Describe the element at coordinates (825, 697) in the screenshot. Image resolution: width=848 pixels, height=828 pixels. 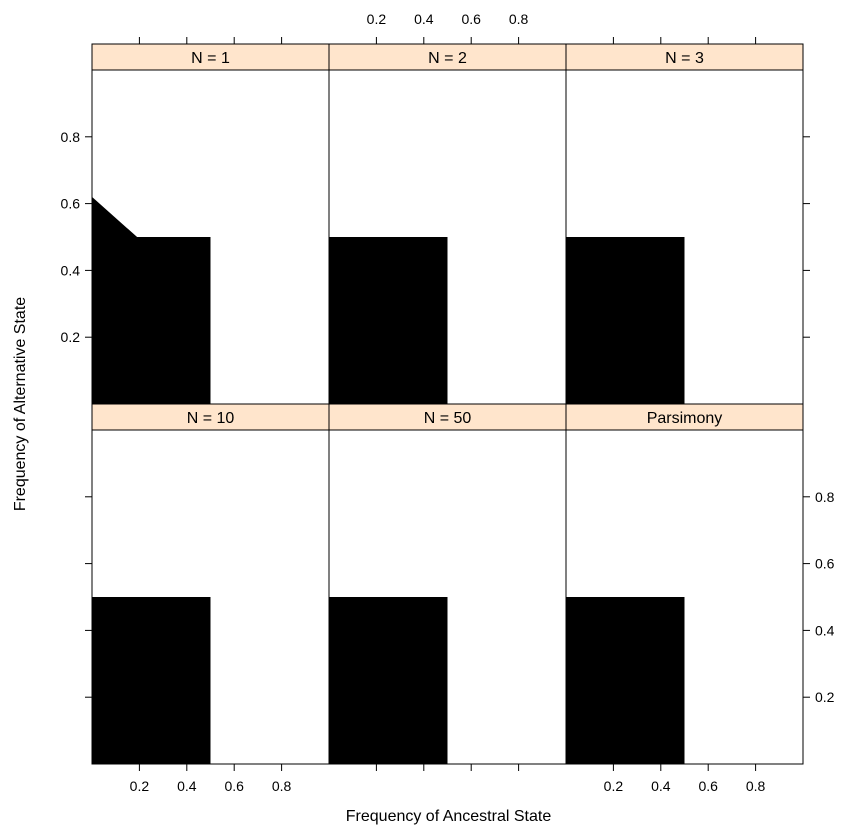
I see `y-tick-label-right-0: 0.2` at that location.